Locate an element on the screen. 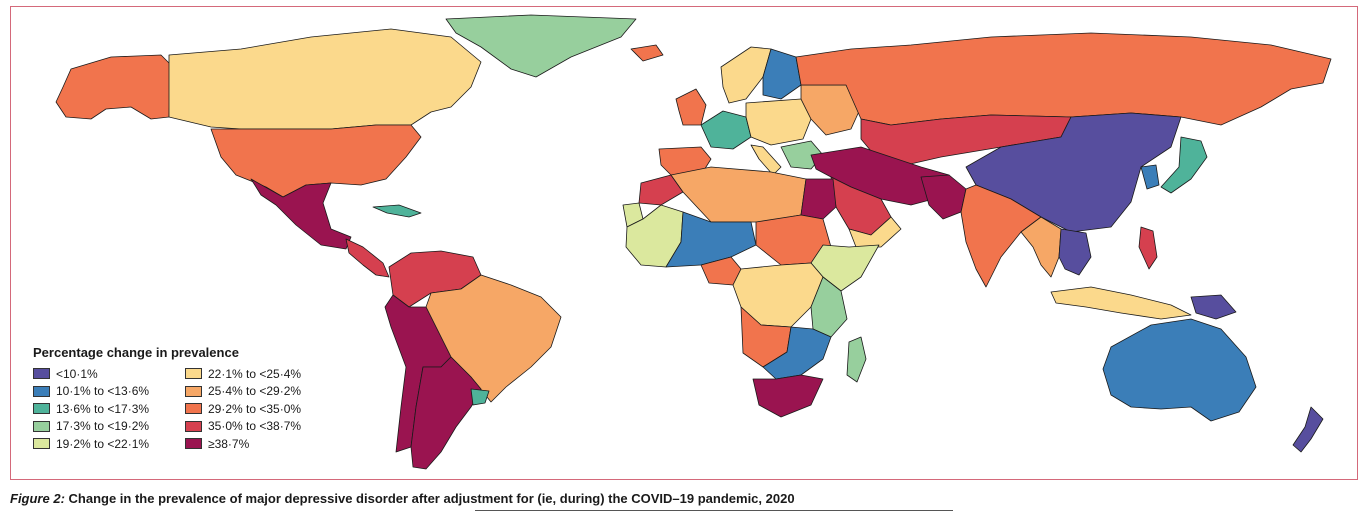  region-canada is located at coordinates (325, 79).